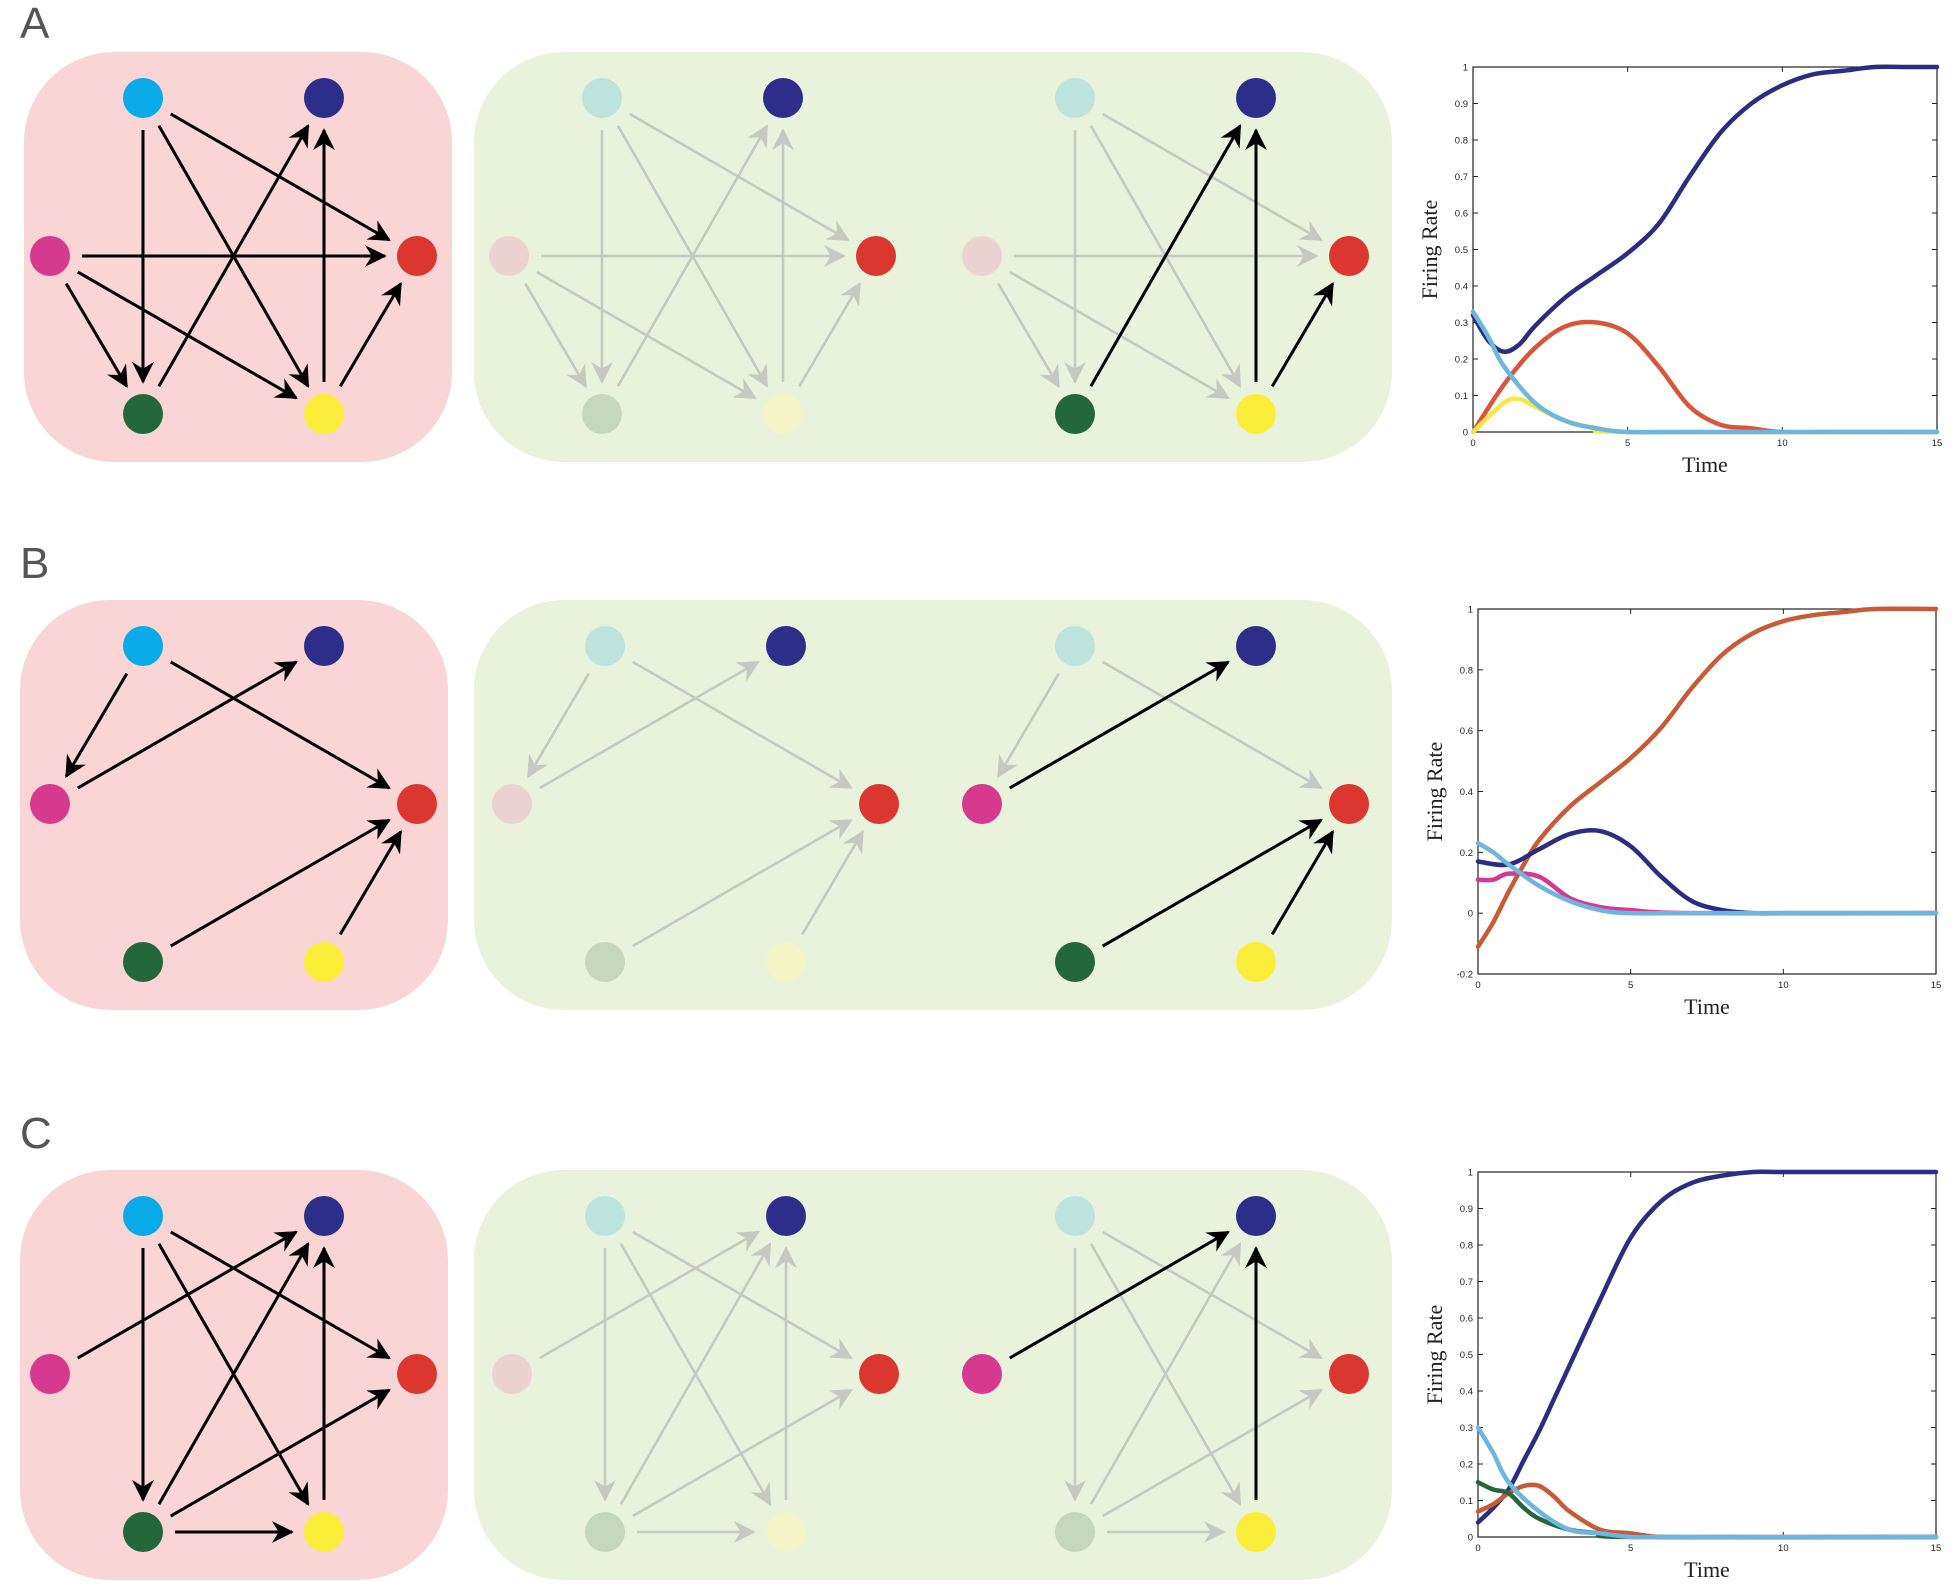 The width and height of the screenshot is (1958, 1590). I want to click on network-a-faded, so click(692, 256).